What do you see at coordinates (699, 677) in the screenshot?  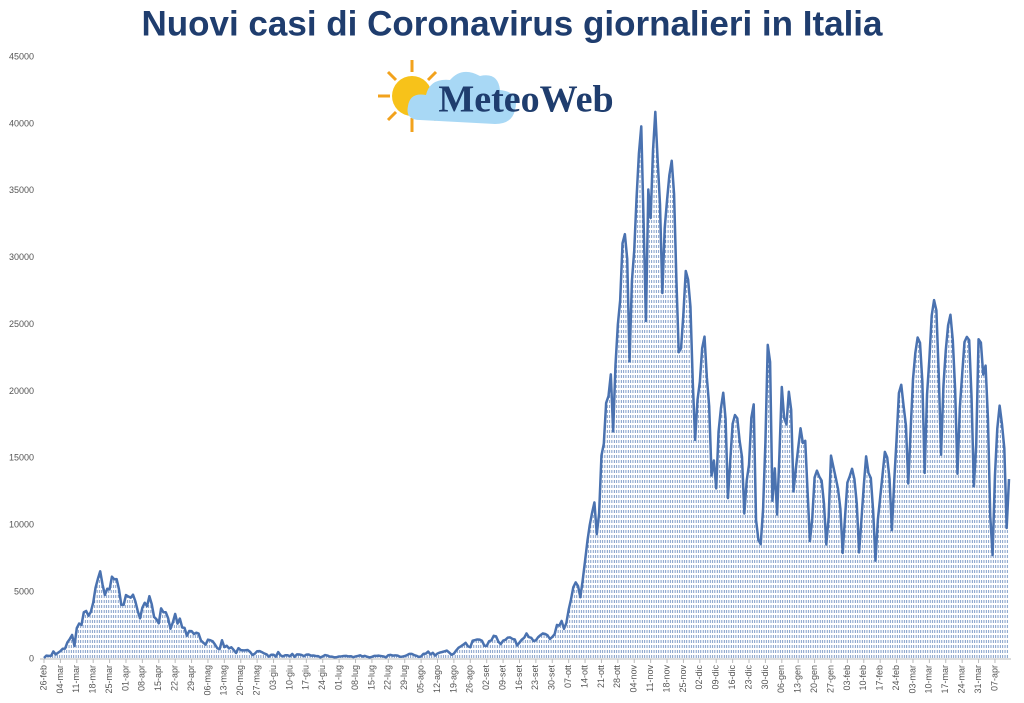 I see `x-tick-label: 02-dic` at bounding box center [699, 677].